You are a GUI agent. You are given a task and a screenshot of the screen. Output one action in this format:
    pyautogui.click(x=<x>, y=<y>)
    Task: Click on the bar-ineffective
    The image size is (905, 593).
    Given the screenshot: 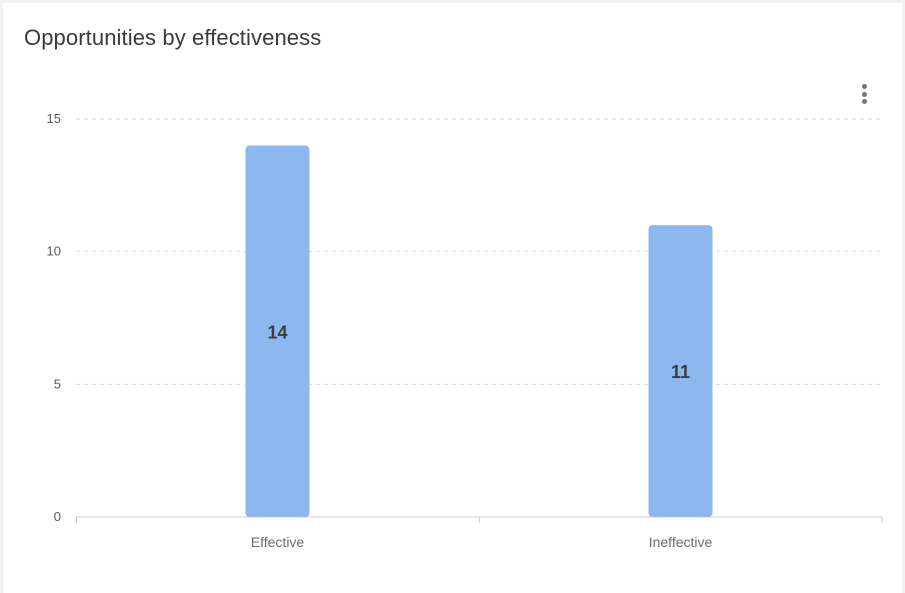 What is the action you would take?
    pyautogui.click(x=680, y=371)
    